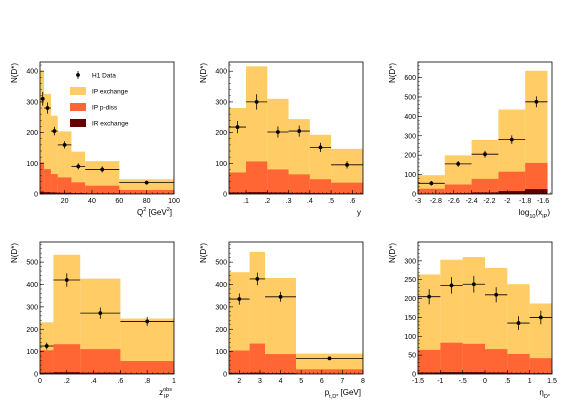  Describe the element at coordinates (412, 356) in the screenshot. I see `y-tick-label: 50` at that location.